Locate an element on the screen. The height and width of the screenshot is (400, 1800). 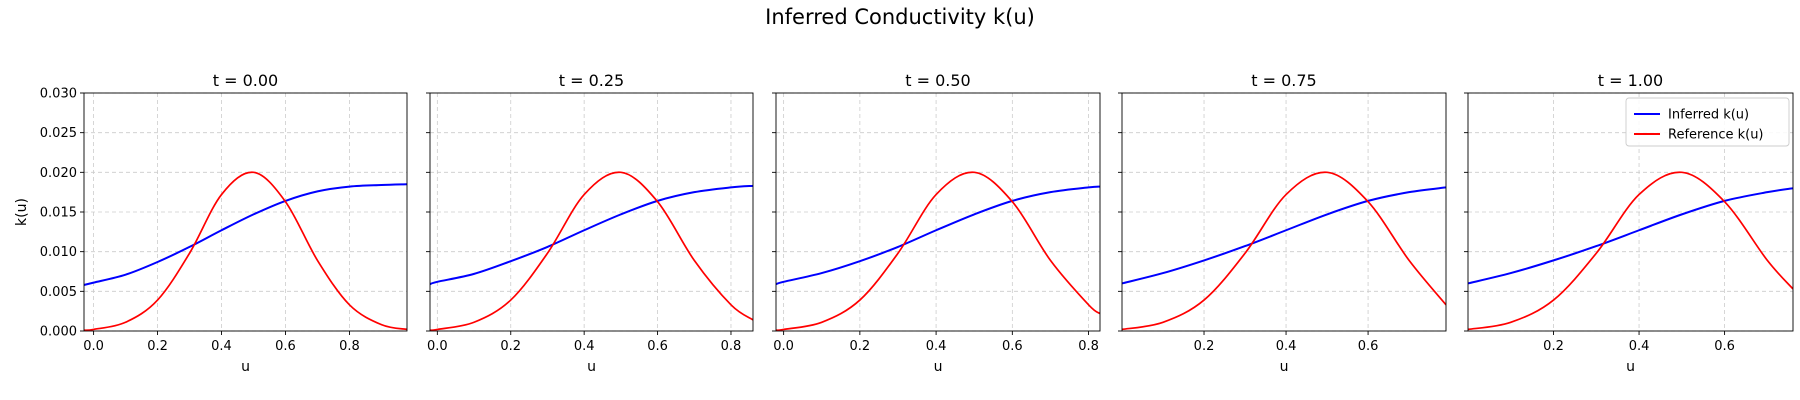
y-tick-label: 0.000 is located at coordinates (58, 332).